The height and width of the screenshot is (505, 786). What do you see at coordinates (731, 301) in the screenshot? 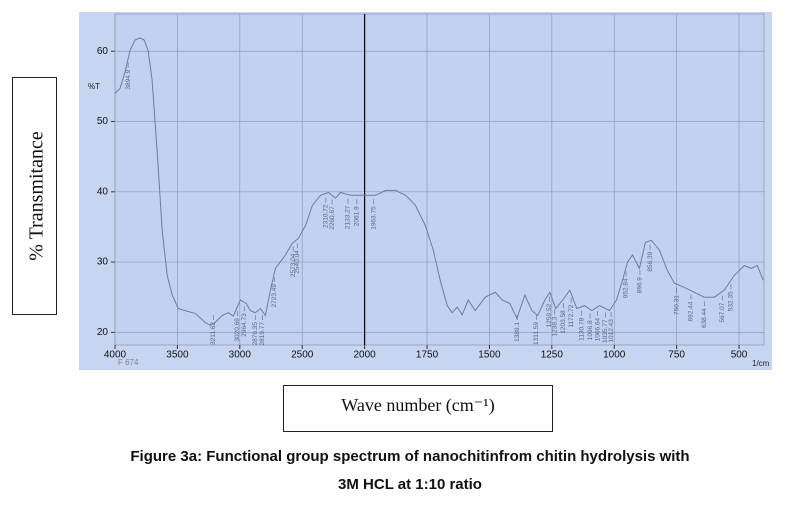
I see `peak-label: 532.35` at bounding box center [731, 301].